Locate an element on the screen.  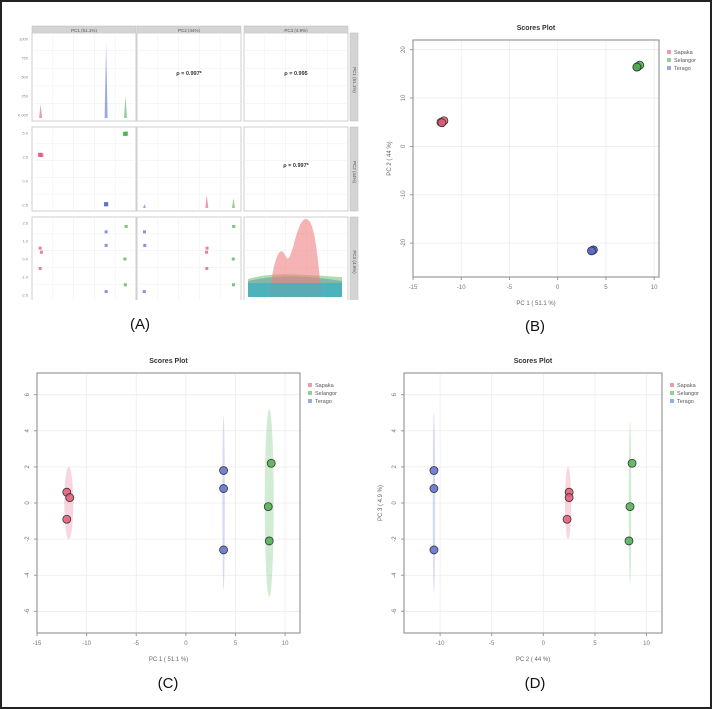
y-tick-label: -10 is located at coordinates (404, 194).